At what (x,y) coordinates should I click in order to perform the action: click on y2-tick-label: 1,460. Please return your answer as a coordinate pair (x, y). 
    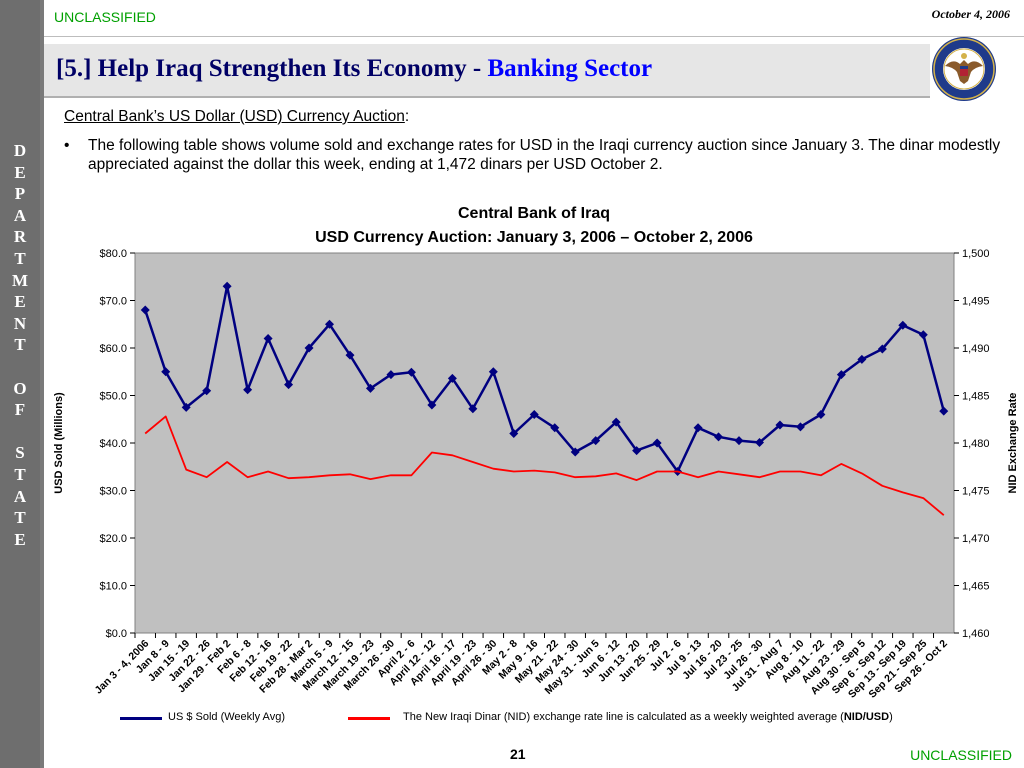
    Looking at the image, I should click on (976, 634).